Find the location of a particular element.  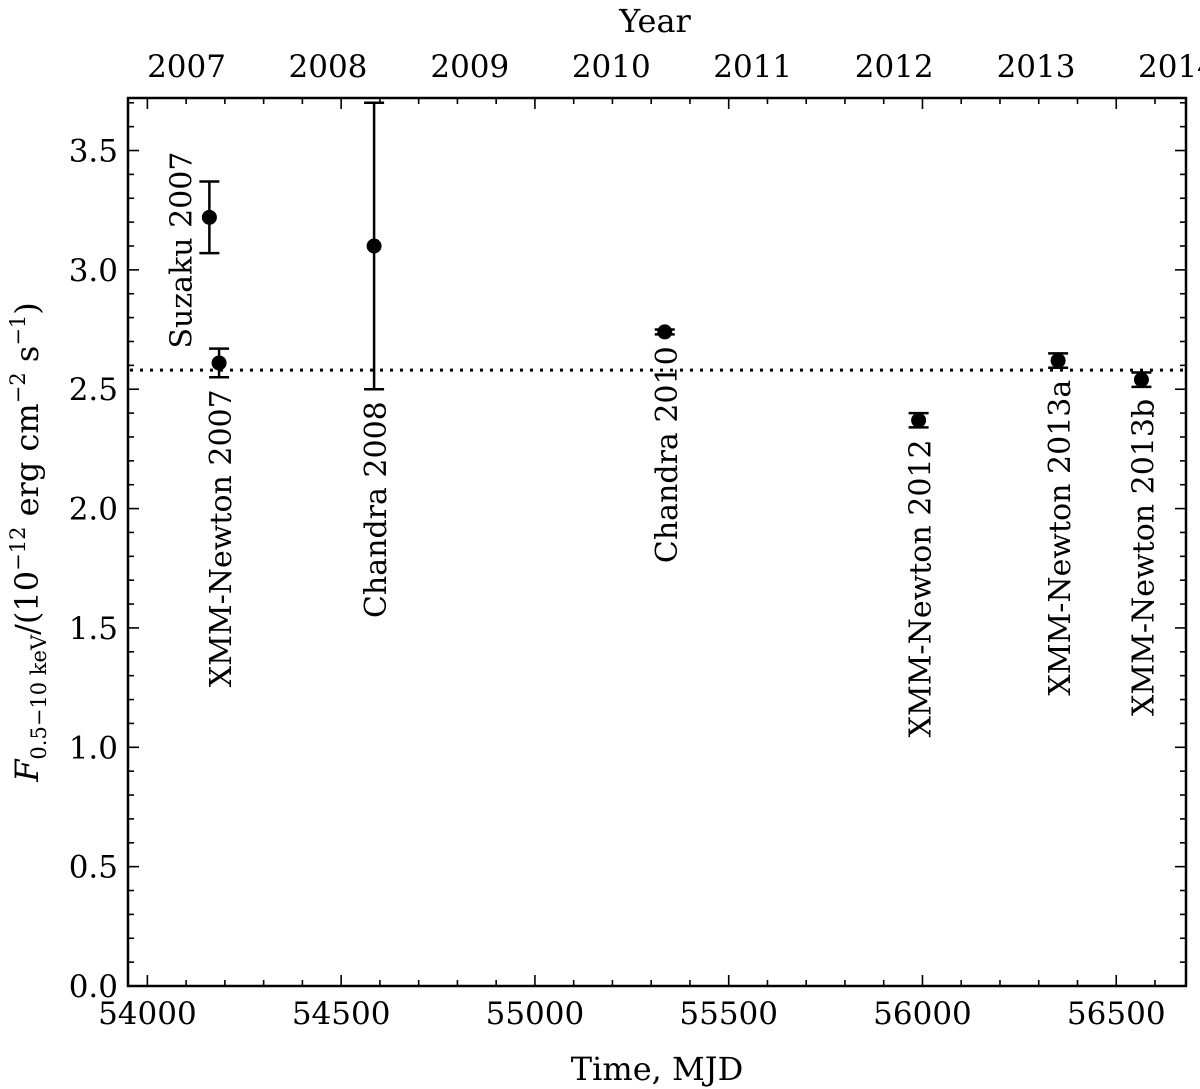

y-axis-symbol: F is located at coordinates (27, 770).